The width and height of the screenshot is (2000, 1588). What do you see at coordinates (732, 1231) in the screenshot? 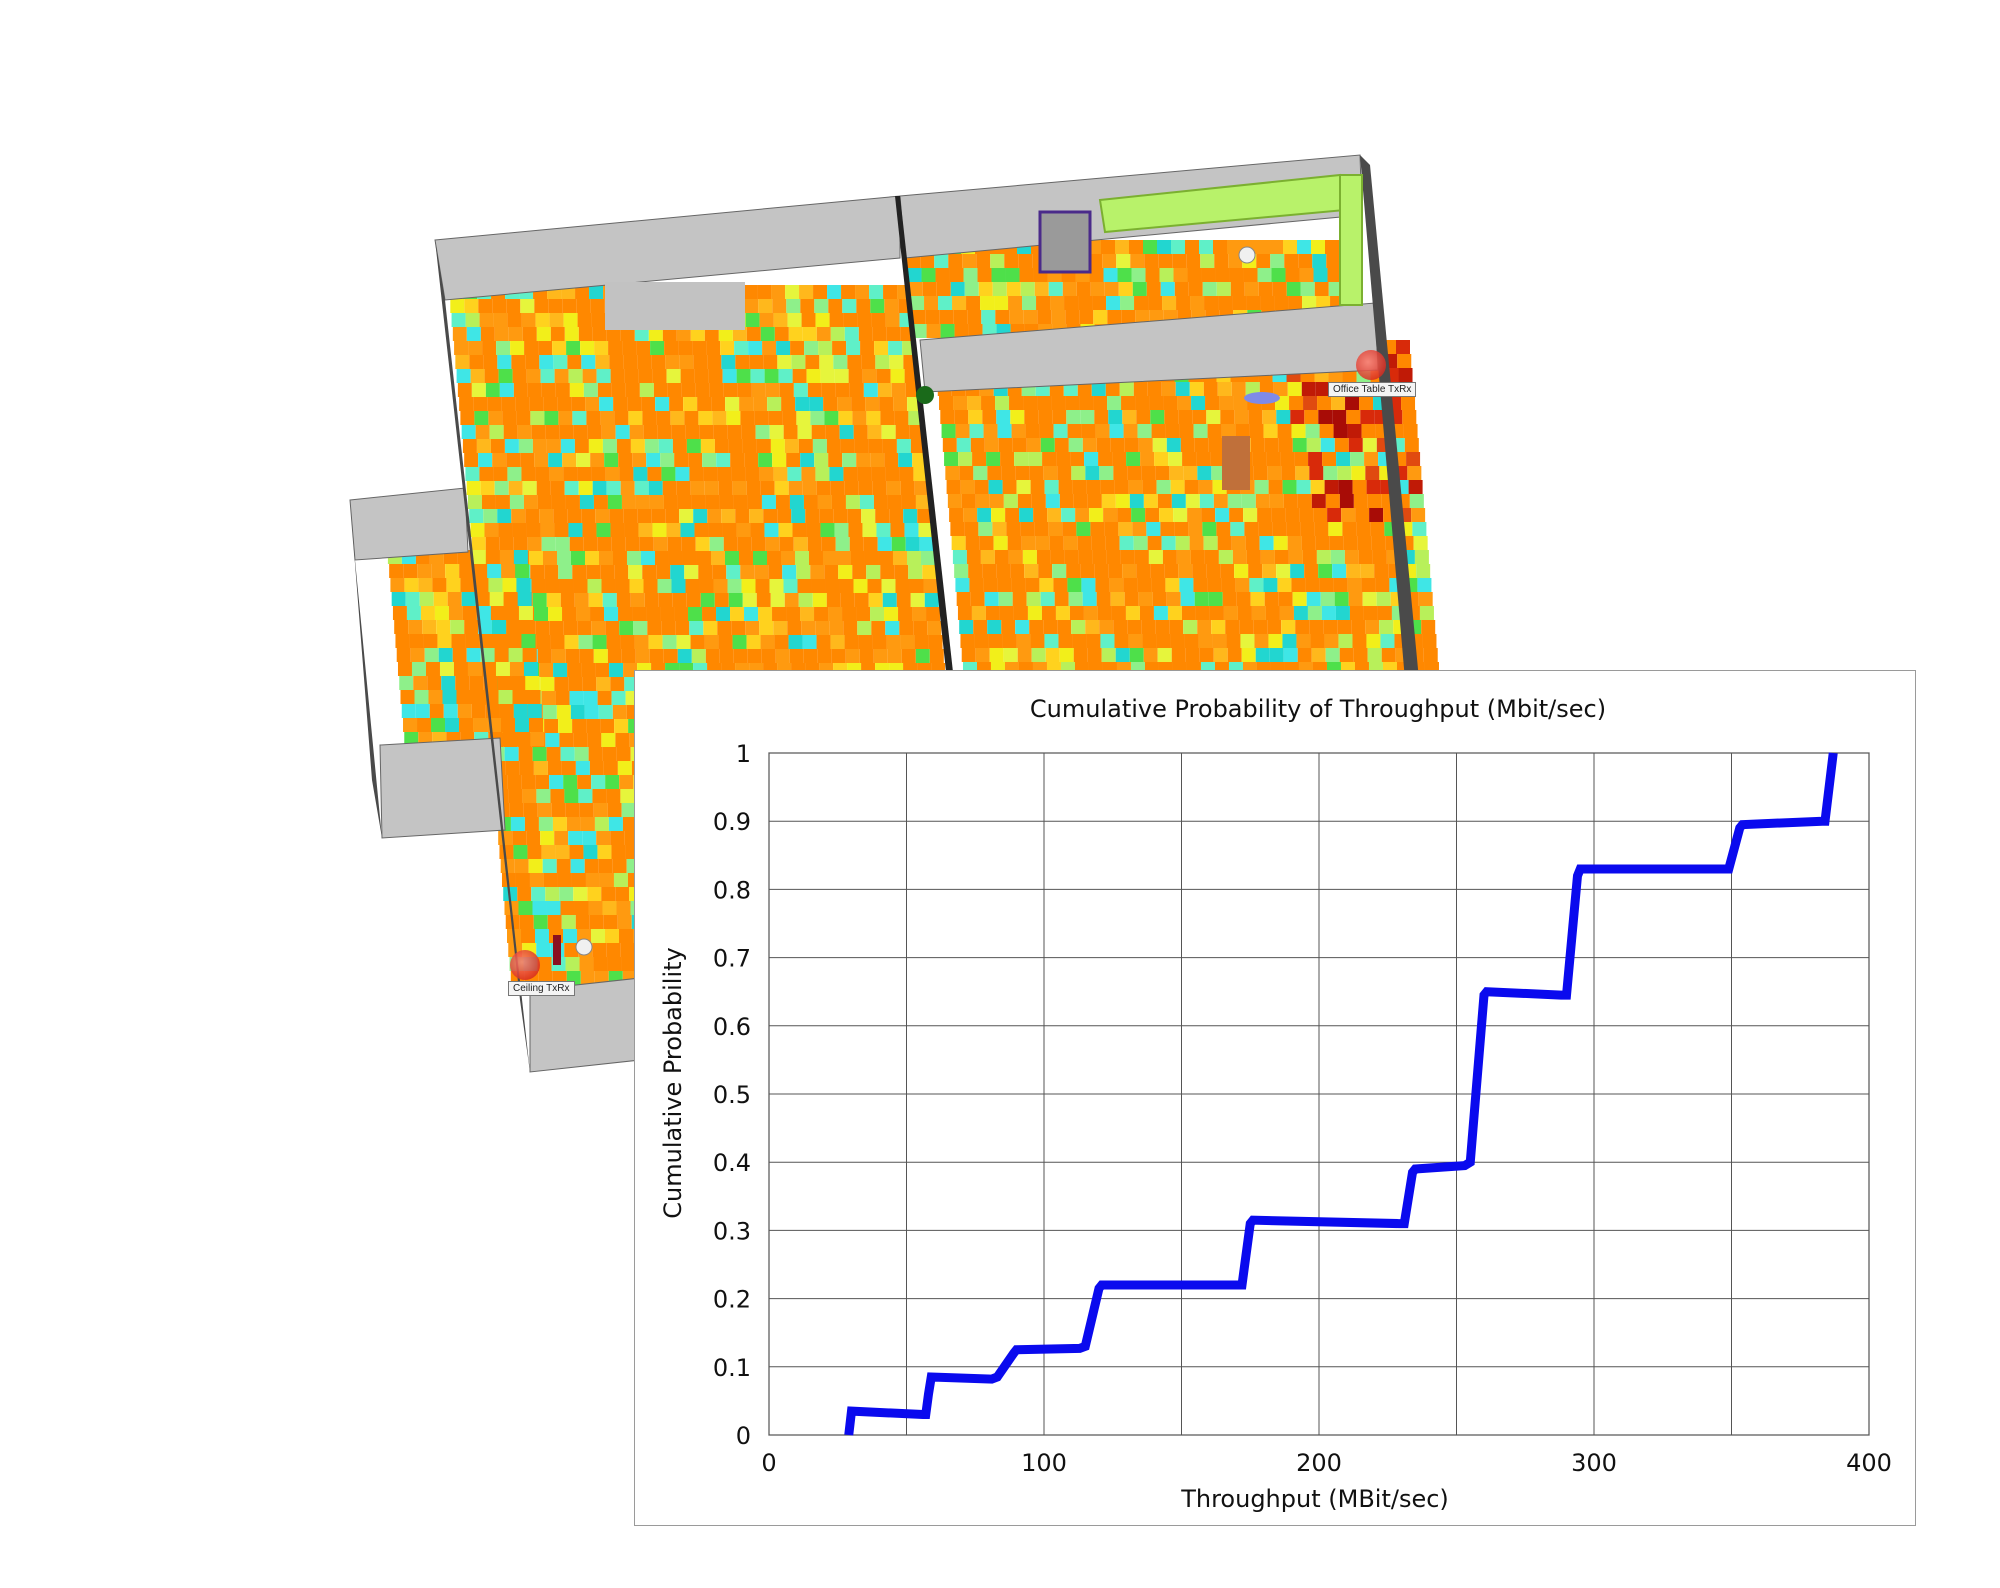
I see `y-tick-label: 0.3` at bounding box center [732, 1231].